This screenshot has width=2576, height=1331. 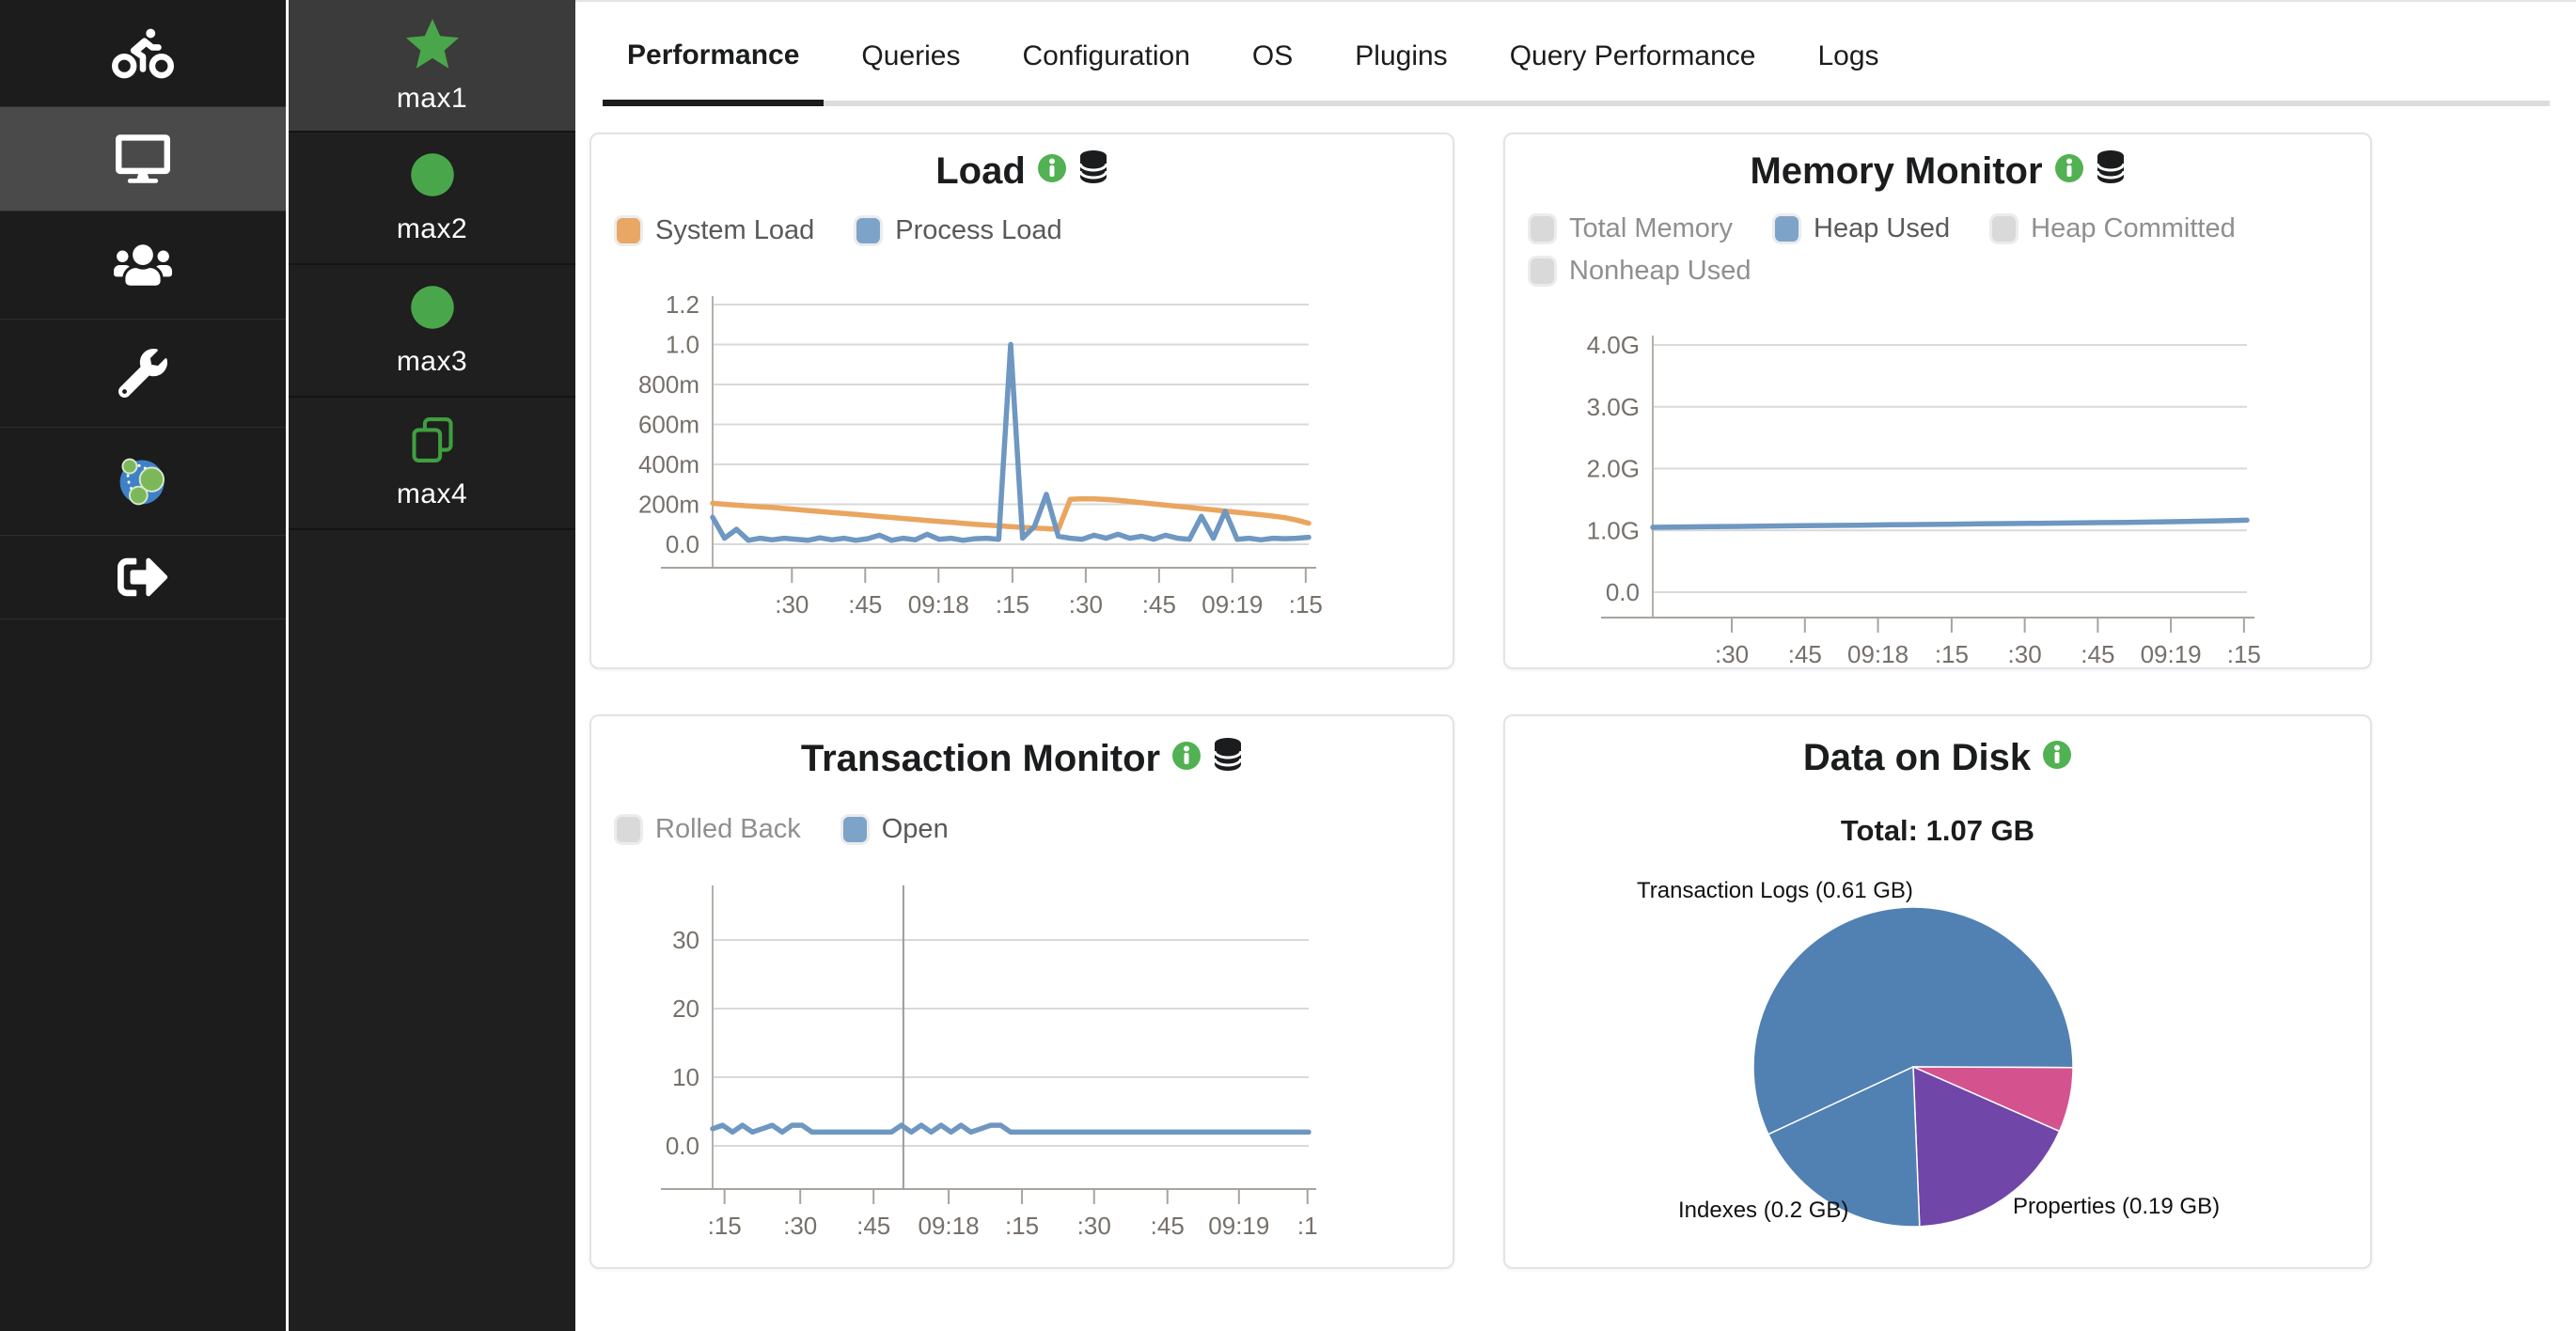 What do you see at coordinates (728, 829) in the screenshot?
I see `legend-label: Rolled Back` at bounding box center [728, 829].